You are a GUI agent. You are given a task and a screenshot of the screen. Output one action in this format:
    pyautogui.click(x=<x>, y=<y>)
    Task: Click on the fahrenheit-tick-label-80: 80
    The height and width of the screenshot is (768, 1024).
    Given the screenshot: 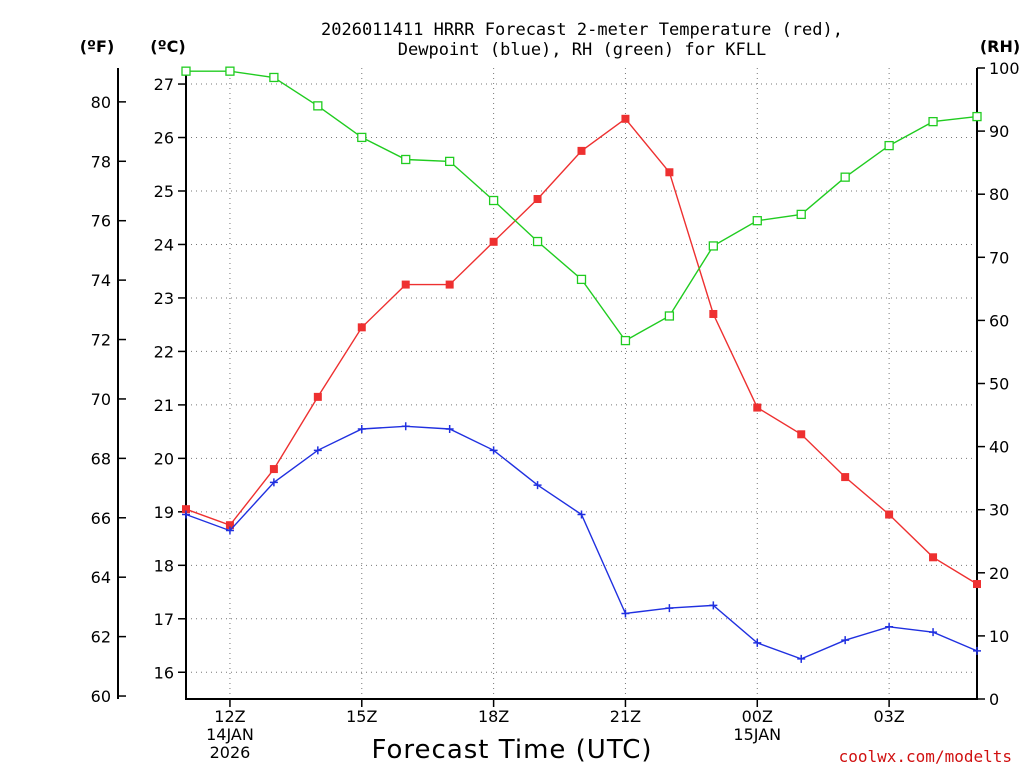 What is the action you would take?
    pyautogui.click(x=101, y=102)
    